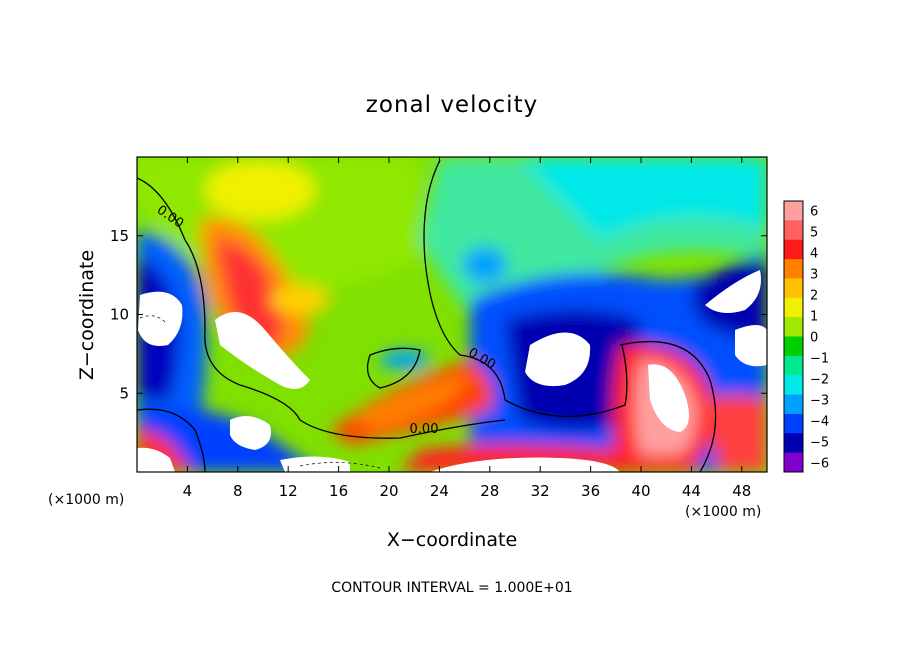 This screenshot has width=904, height=658. What do you see at coordinates (819, 358) in the screenshot?
I see `colorbar-tick-label: −1` at bounding box center [819, 358].